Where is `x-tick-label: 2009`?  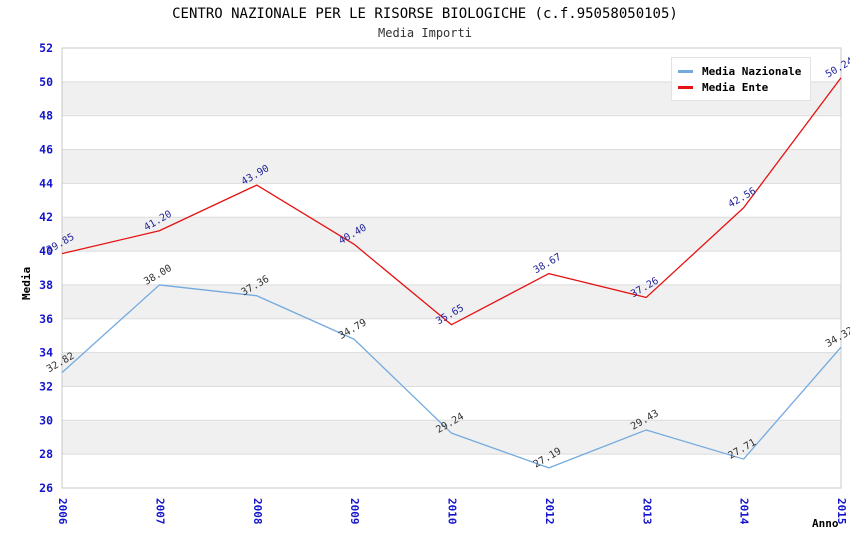 x-tick-label: 2009 is located at coordinates (354, 511).